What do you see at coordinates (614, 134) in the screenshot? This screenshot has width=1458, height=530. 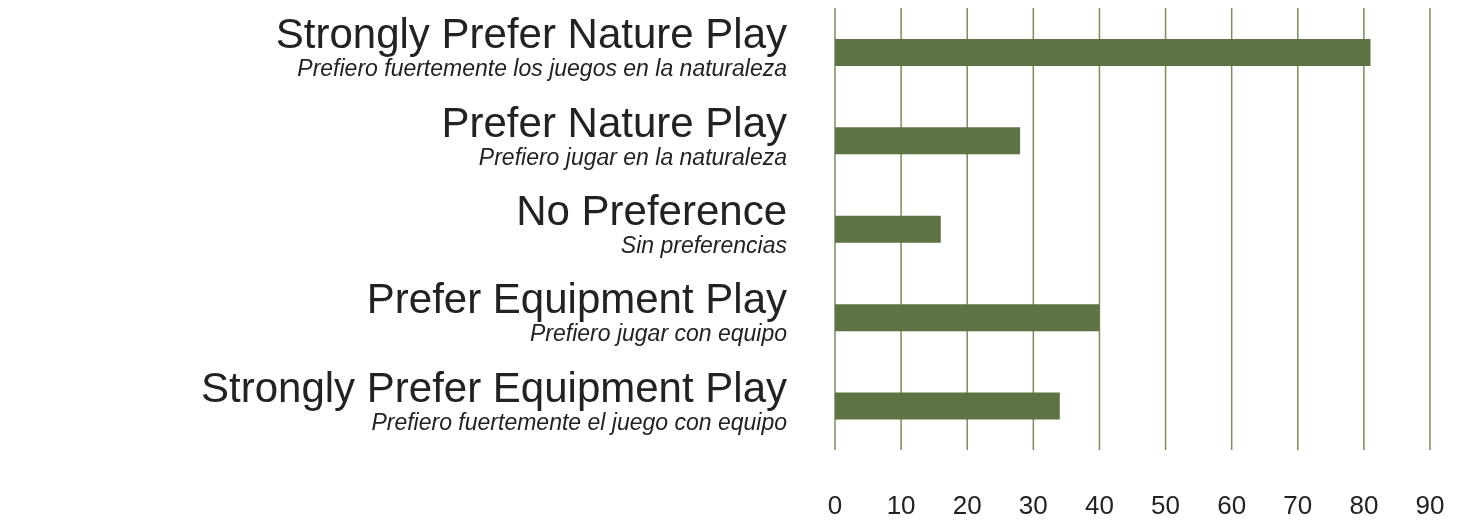 I see `y-tick-label: Prefer Nature Play Prefiero jugar en la naturaleza` at bounding box center [614, 134].